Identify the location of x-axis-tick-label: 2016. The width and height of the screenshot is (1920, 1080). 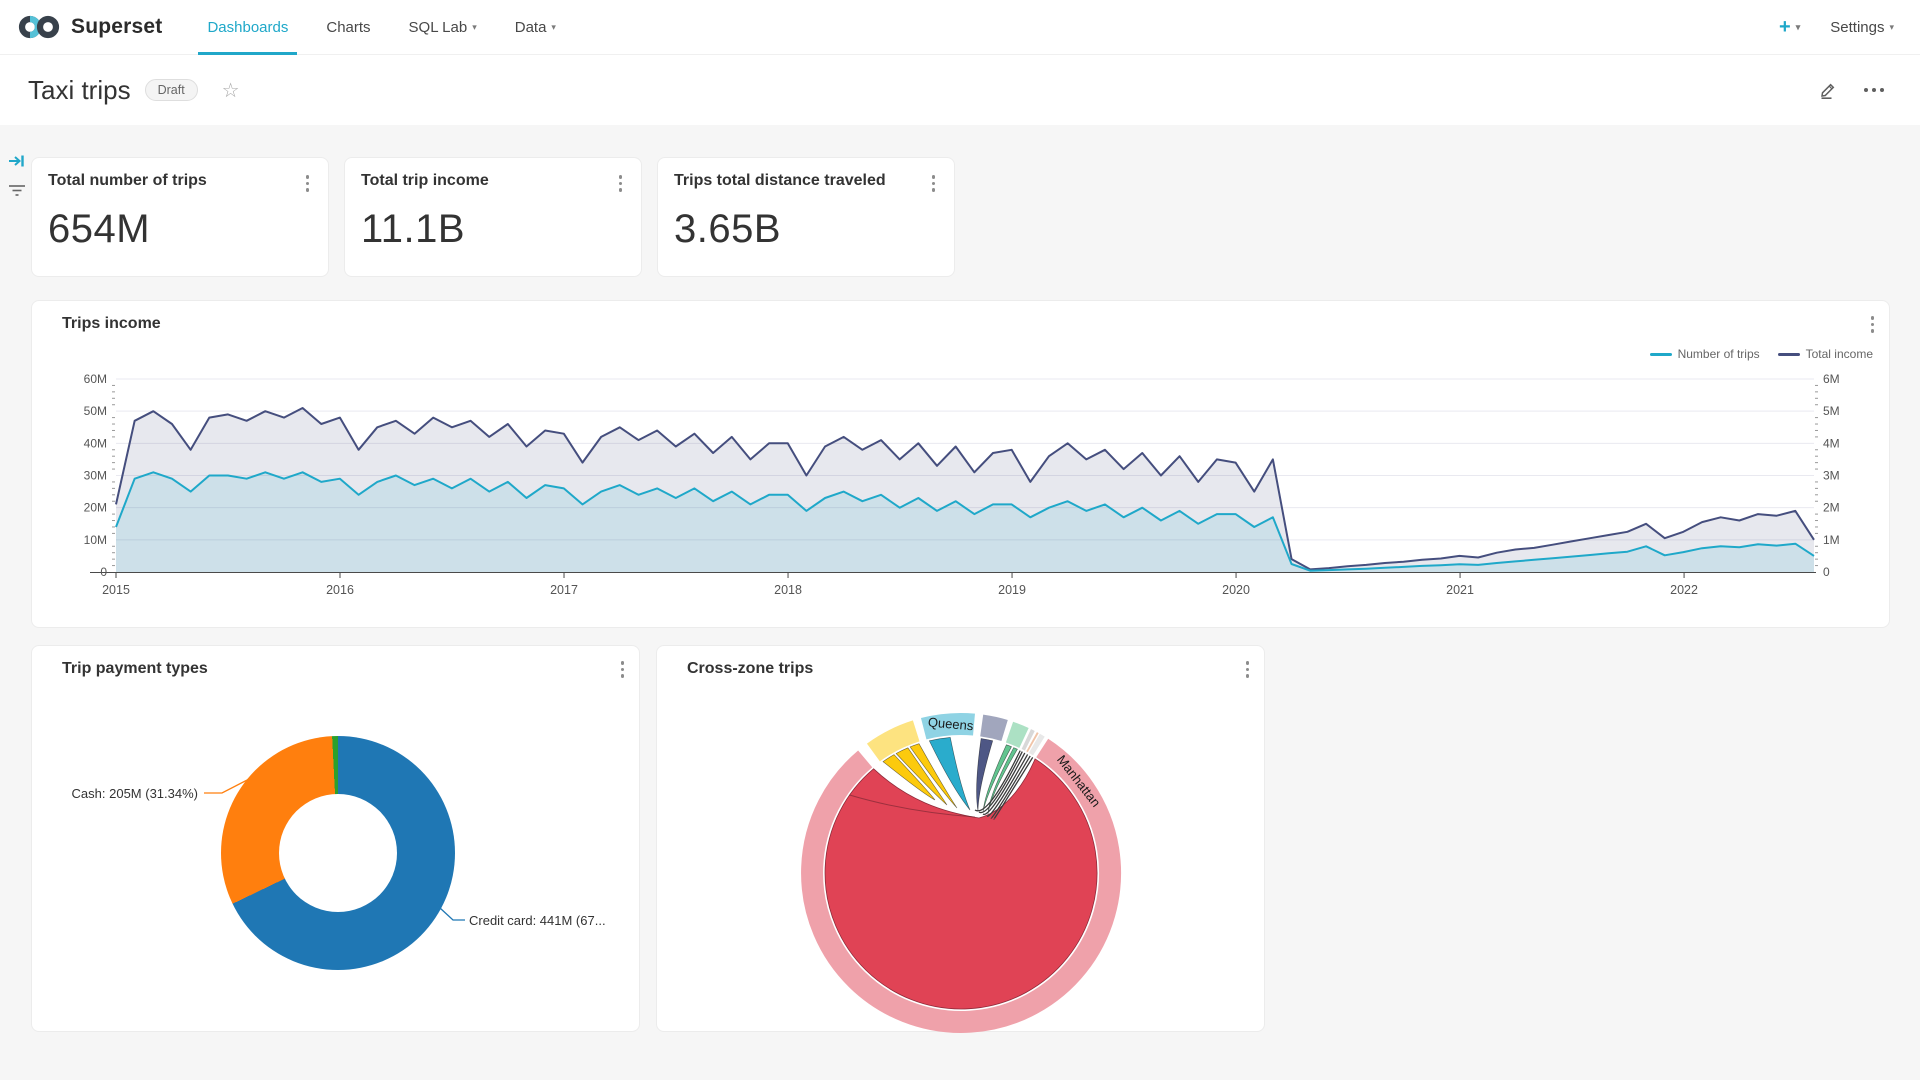
(340, 590).